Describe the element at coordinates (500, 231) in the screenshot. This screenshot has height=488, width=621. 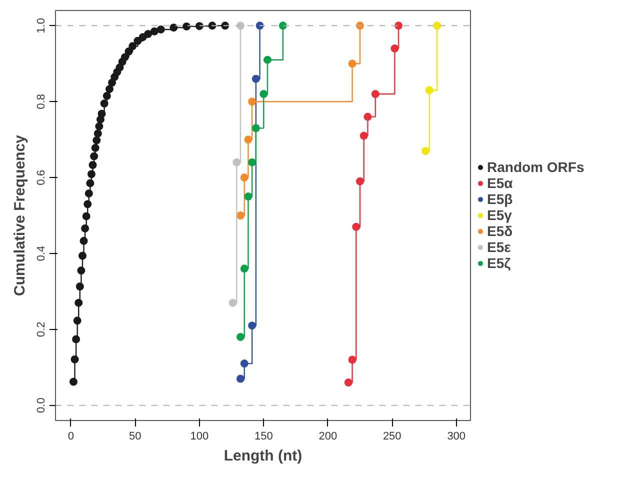
I see `legend-label: E5δ` at that location.